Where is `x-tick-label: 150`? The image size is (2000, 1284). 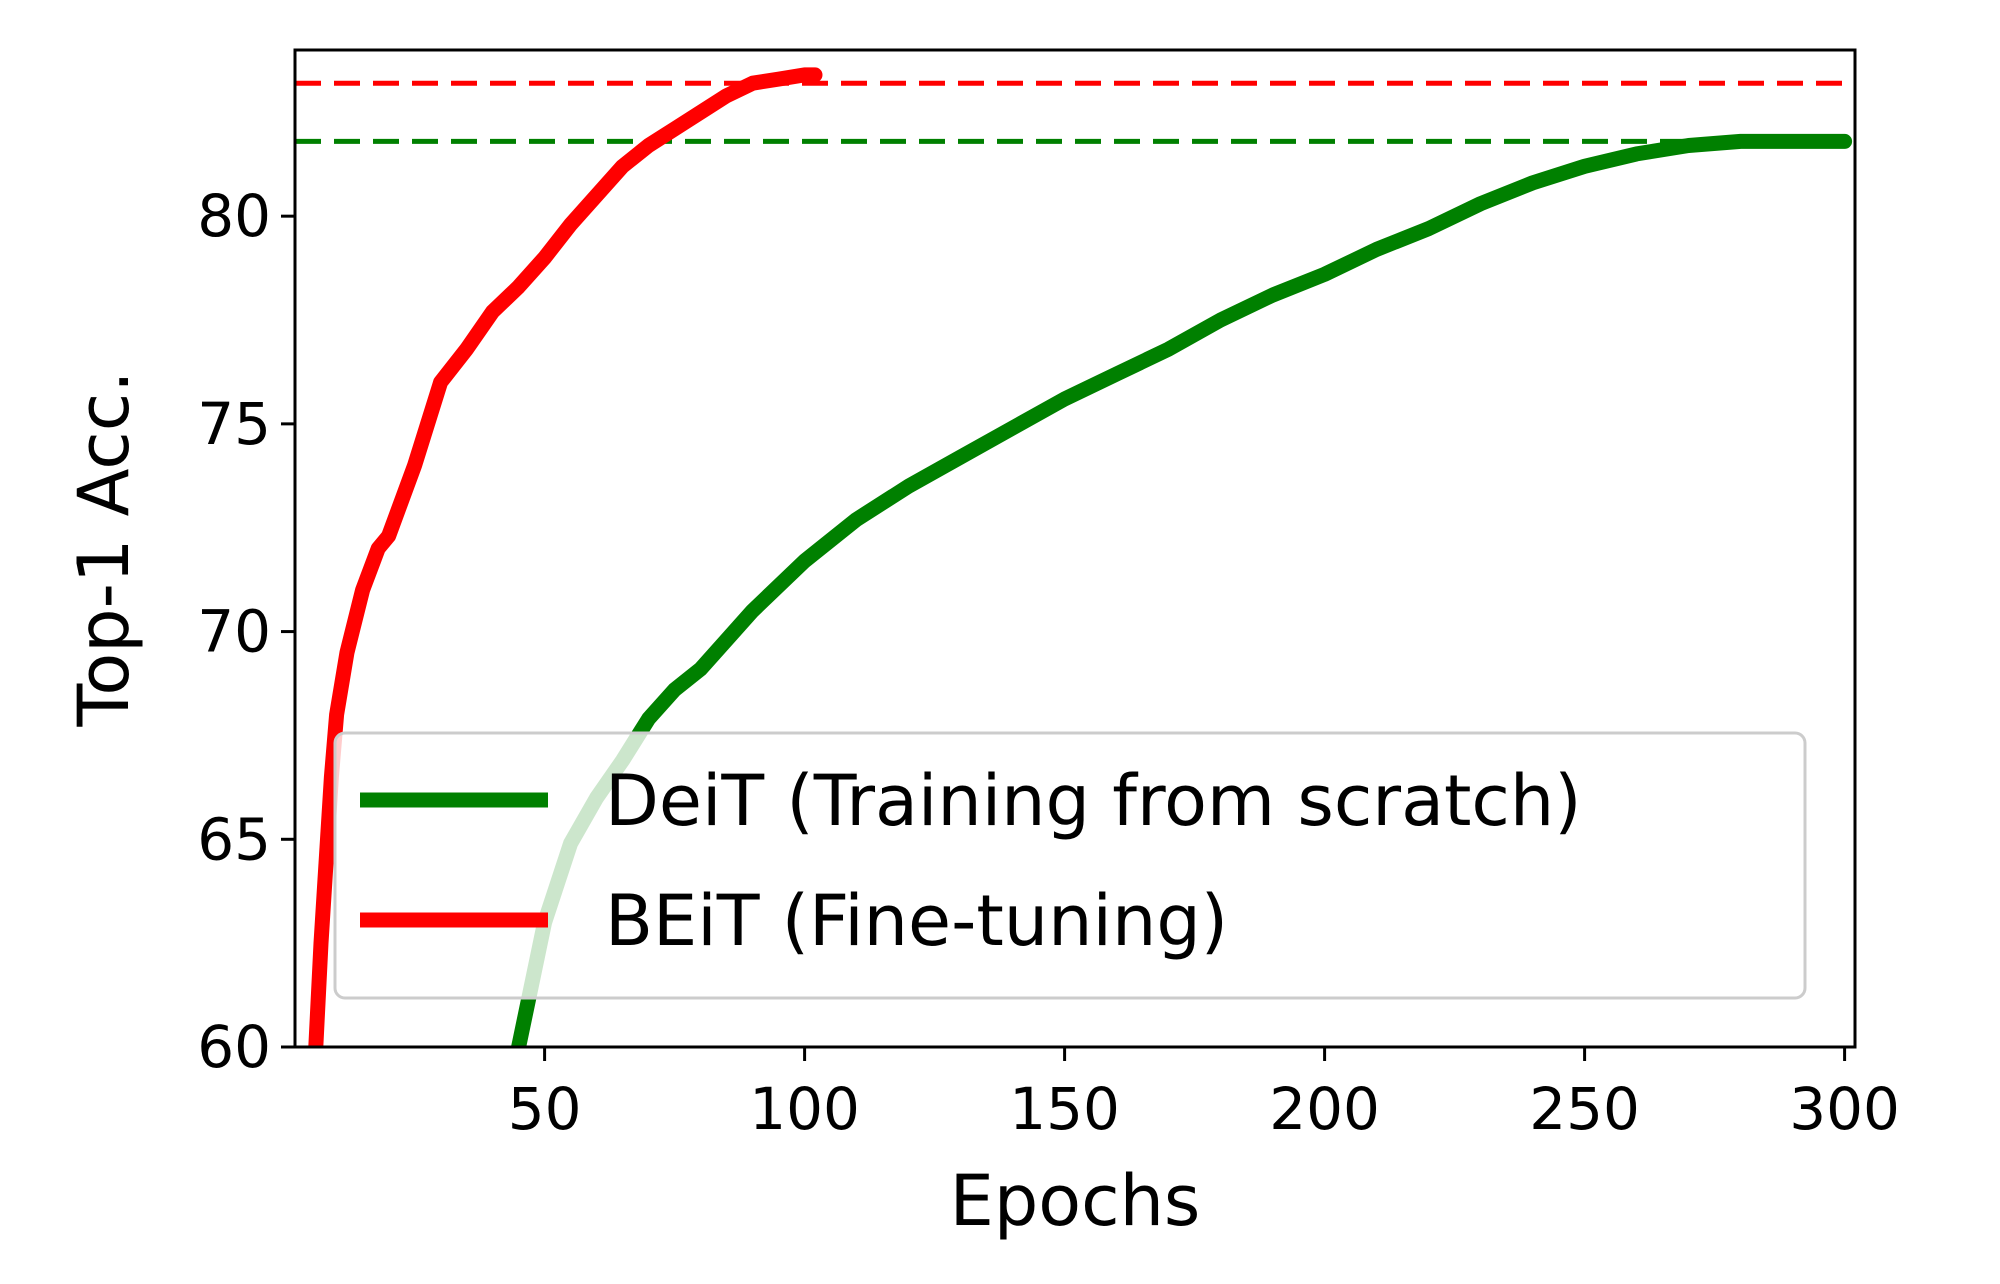 x-tick-label: 150 is located at coordinates (1064, 1109).